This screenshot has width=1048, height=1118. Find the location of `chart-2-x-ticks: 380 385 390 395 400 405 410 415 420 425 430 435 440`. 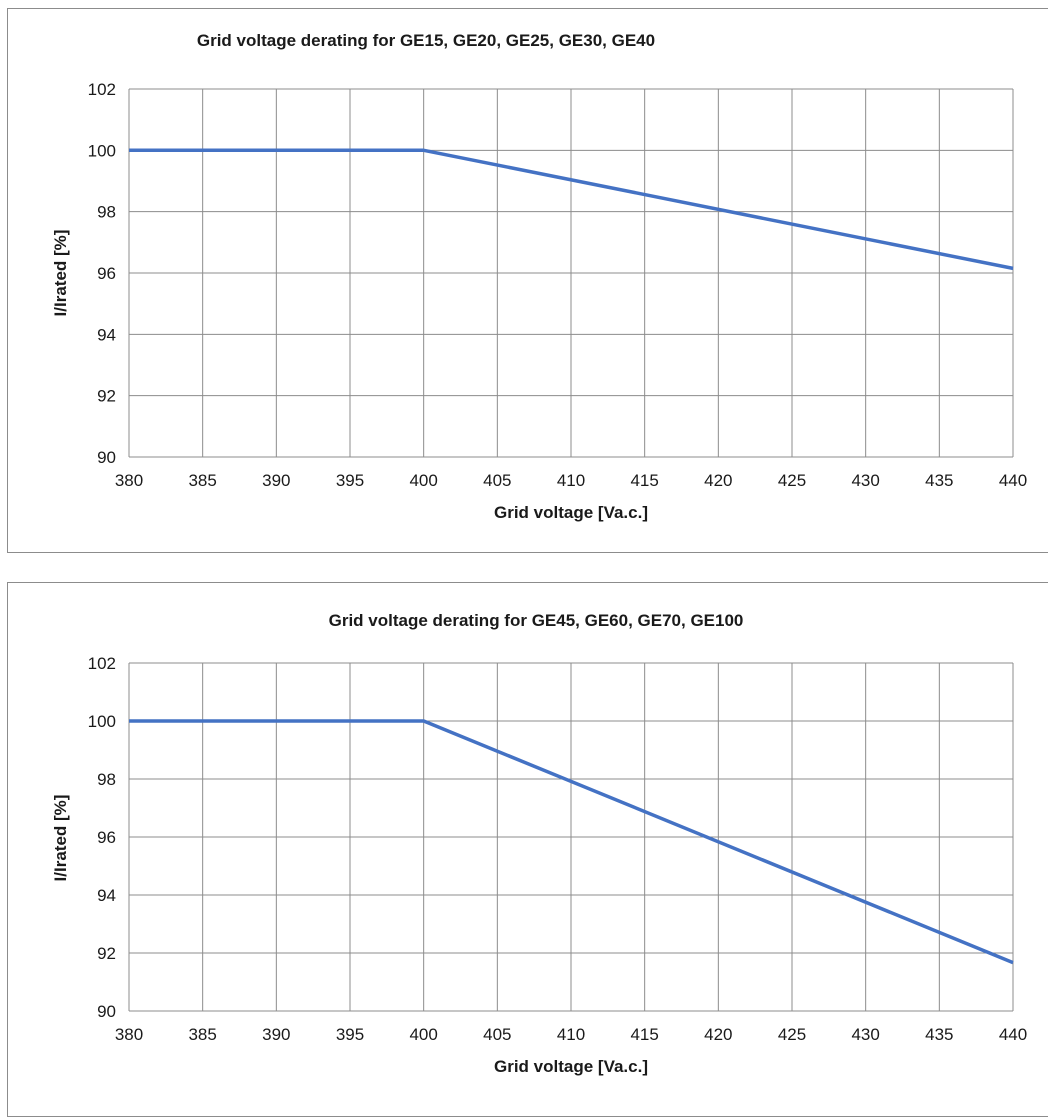

chart-2-x-ticks: 380 385 390 395 400 405 410 415 420 425 430 435 440 is located at coordinates (571, 1034).